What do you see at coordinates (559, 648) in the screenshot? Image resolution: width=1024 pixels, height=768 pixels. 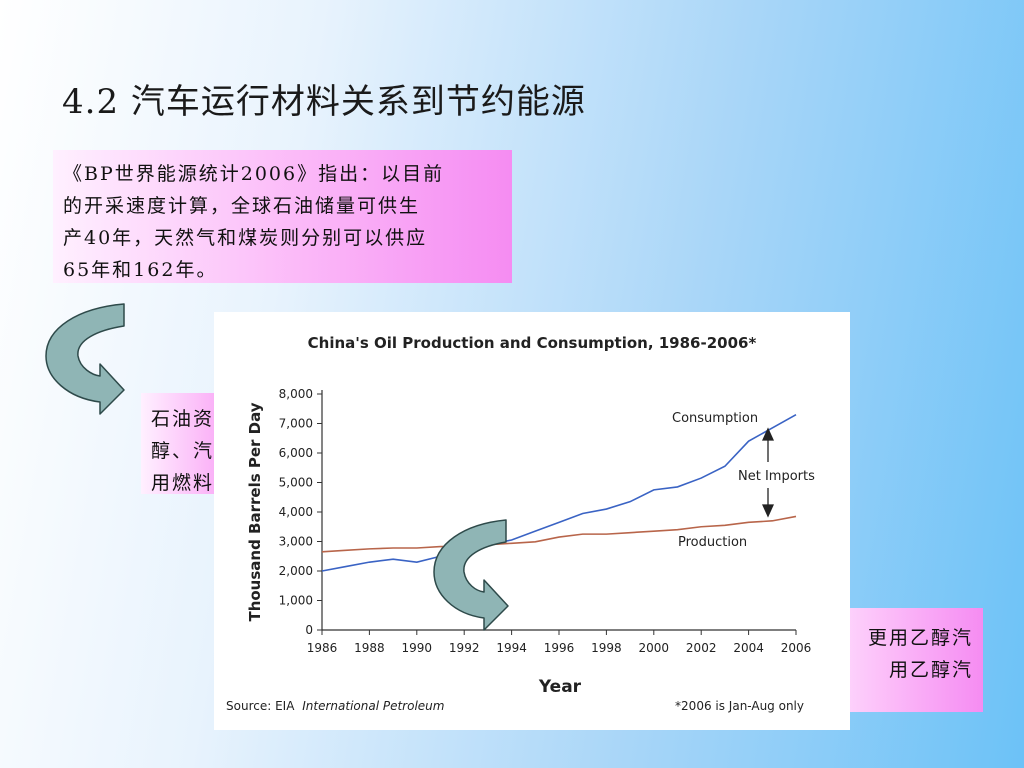 I see `x-tick-label: 1996` at bounding box center [559, 648].